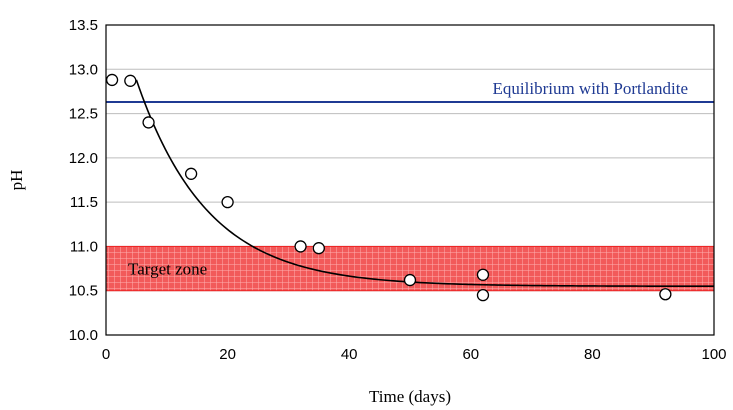 This screenshot has width=733, height=410. What do you see at coordinates (83, 335) in the screenshot?
I see `y-tick-label: 10.0` at bounding box center [83, 335].